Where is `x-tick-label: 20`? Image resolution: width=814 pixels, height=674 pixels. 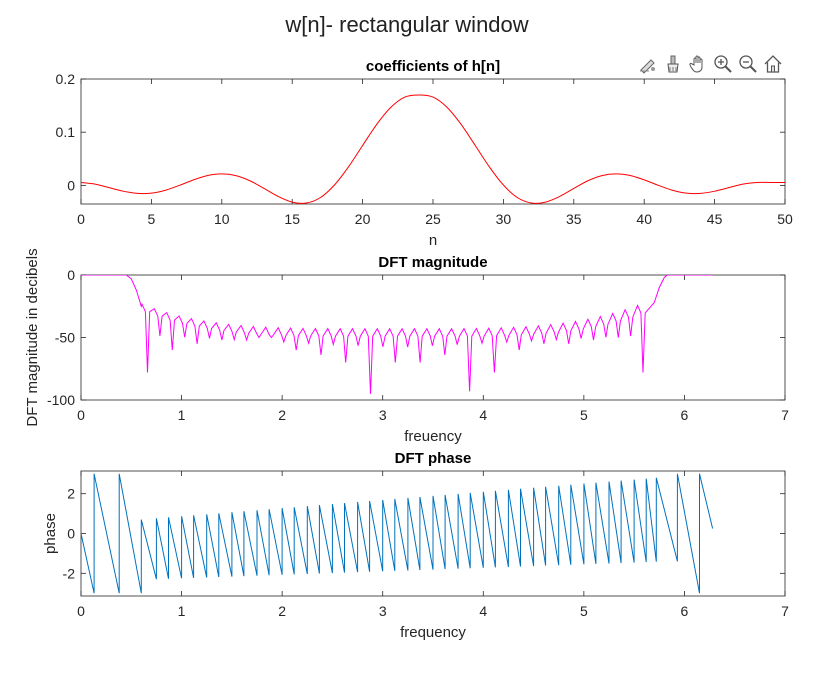
x-tick-label: 20 is located at coordinates (363, 219).